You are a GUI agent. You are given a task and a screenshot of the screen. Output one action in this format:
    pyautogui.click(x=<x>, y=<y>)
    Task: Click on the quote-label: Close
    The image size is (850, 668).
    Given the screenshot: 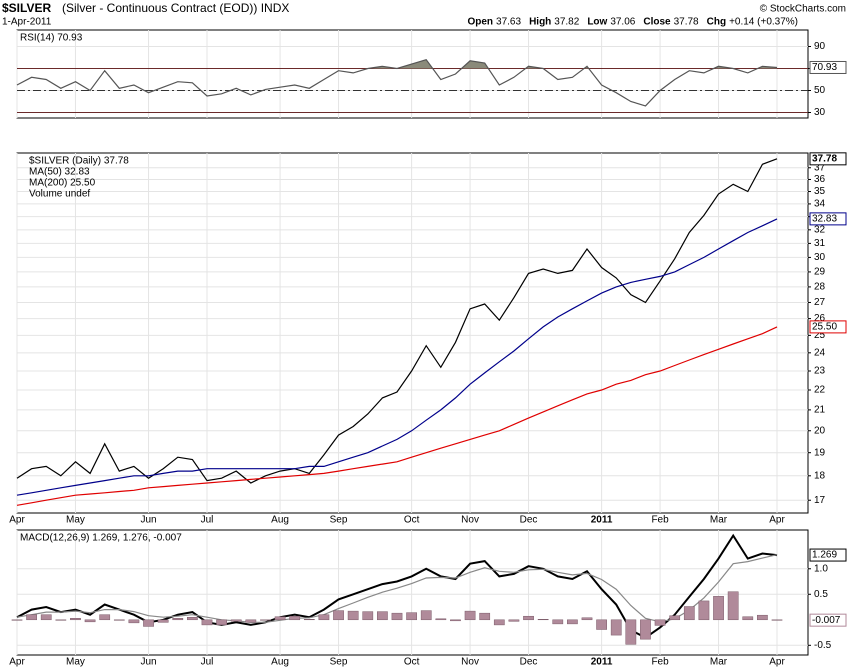 What is the action you would take?
    pyautogui.click(x=657, y=22)
    